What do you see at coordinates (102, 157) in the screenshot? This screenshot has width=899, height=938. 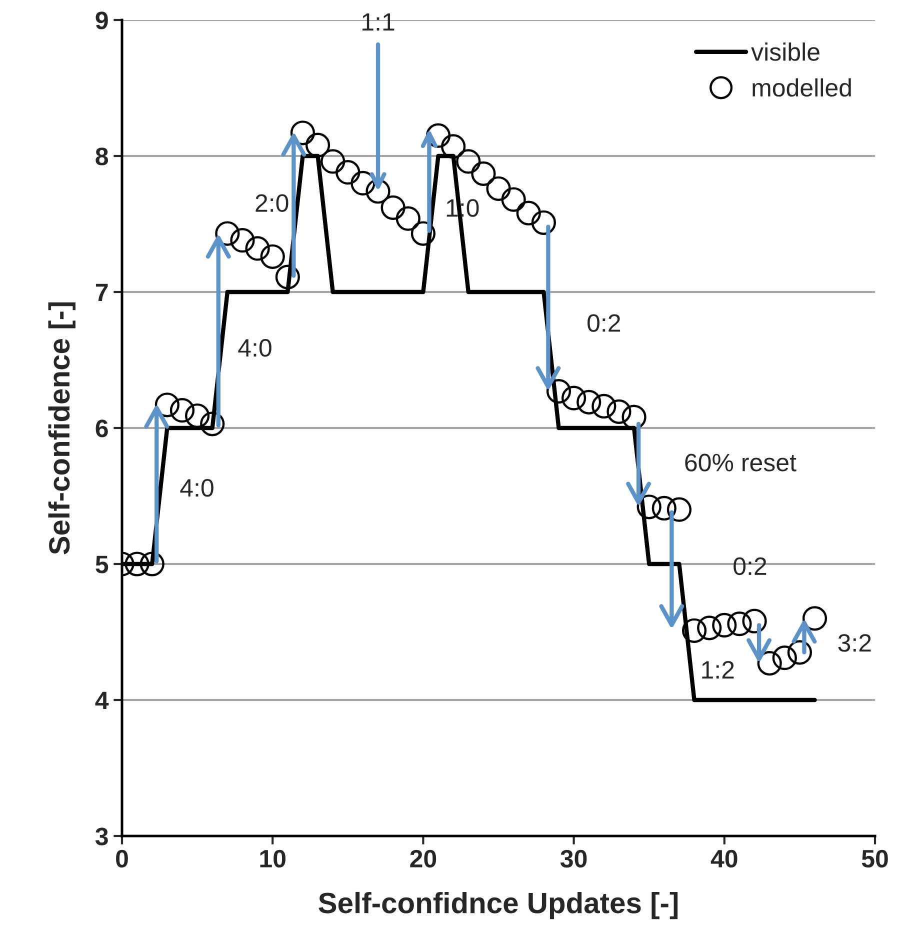 I see `y-tick-label: 8` at bounding box center [102, 157].